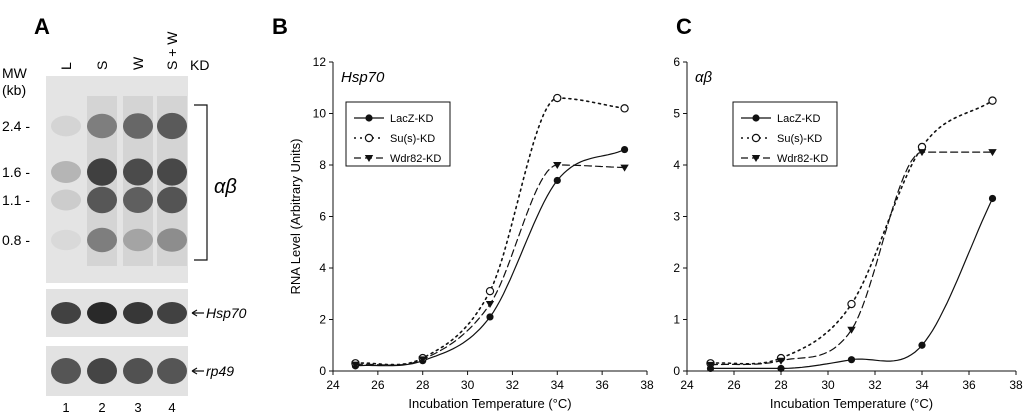  Describe the element at coordinates (119, 371) in the screenshot. I see `rp49-bands` at that location.